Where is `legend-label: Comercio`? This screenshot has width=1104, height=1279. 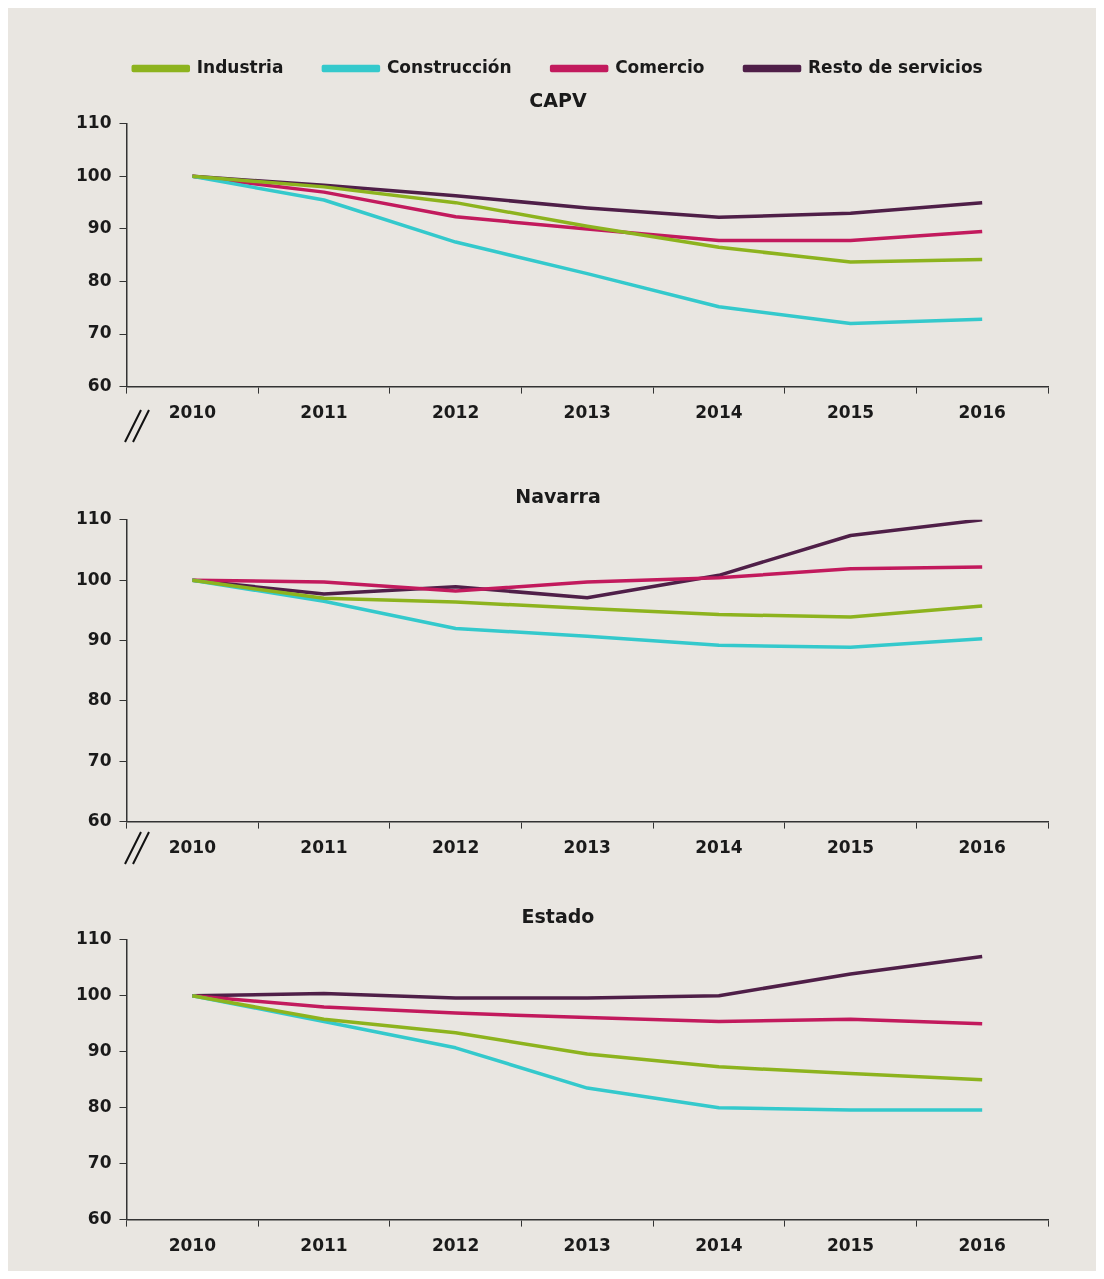 legend-label: Comercio is located at coordinates (660, 66).